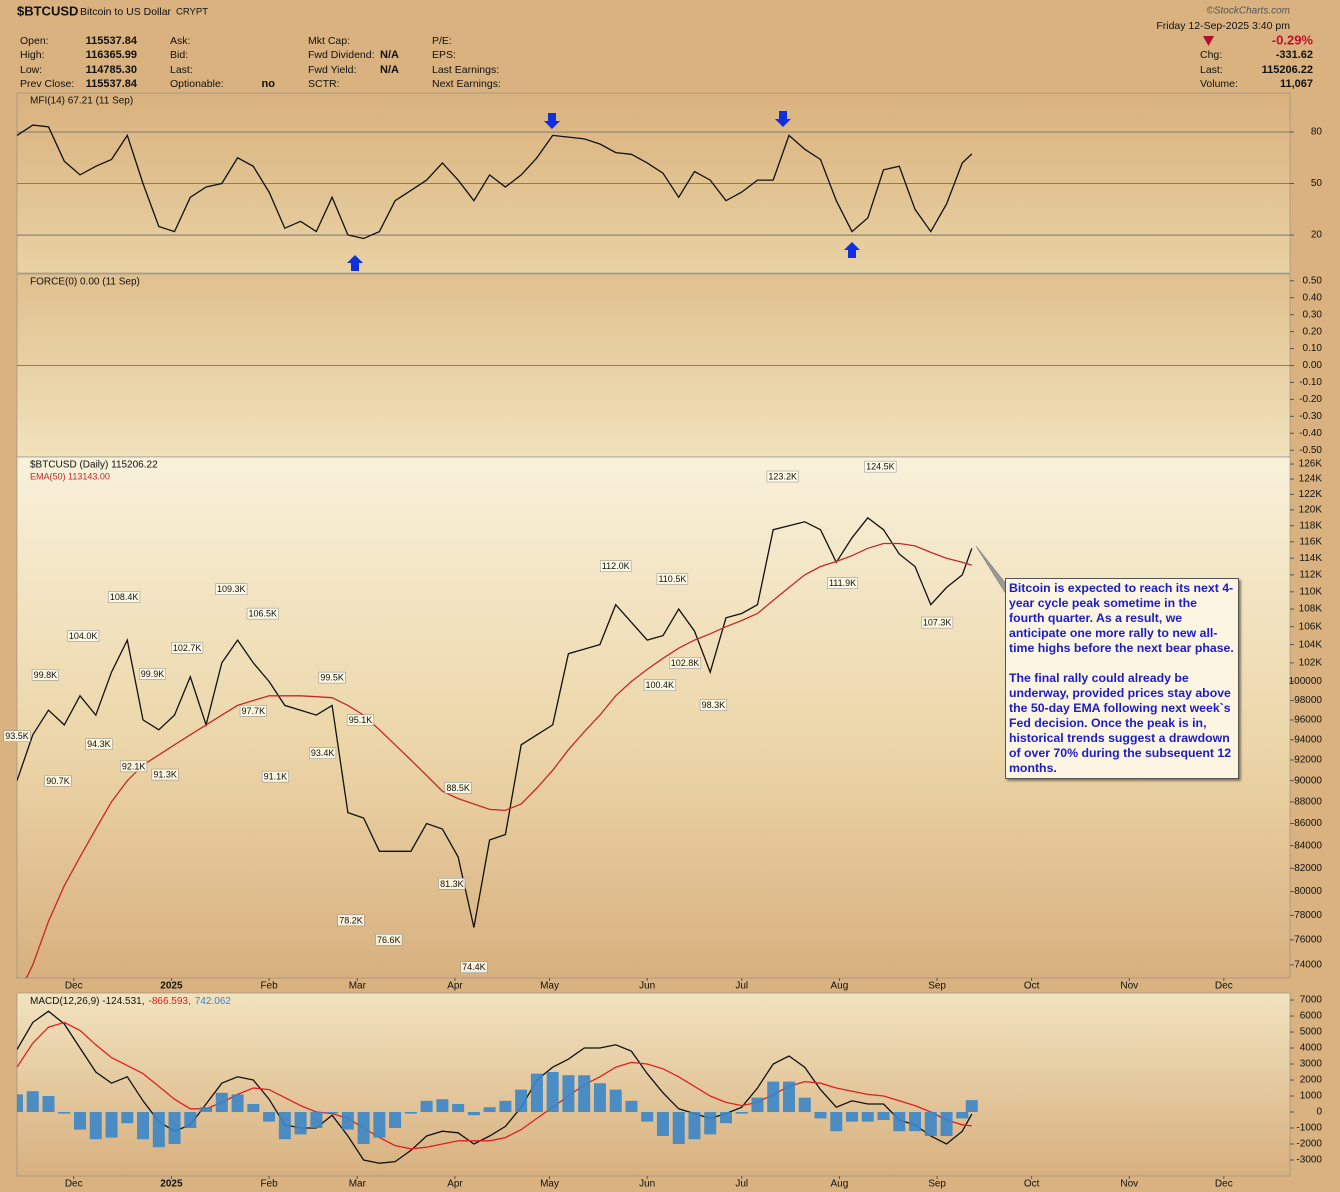 The width and height of the screenshot is (1340, 1192). What do you see at coordinates (1310, 525) in the screenshot?
I see `y-tick-label: 118K` at bounding box center [1310, 525].